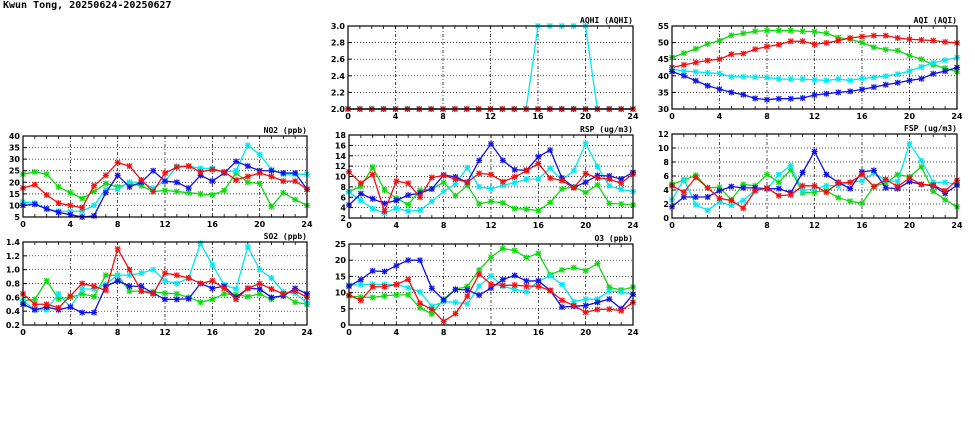 This screenshot has height=447, width=975. What do you see at coordinates (343, 325) in the screenshot?
I see `y-tick-label: 0` at bounding box center [343, 325].